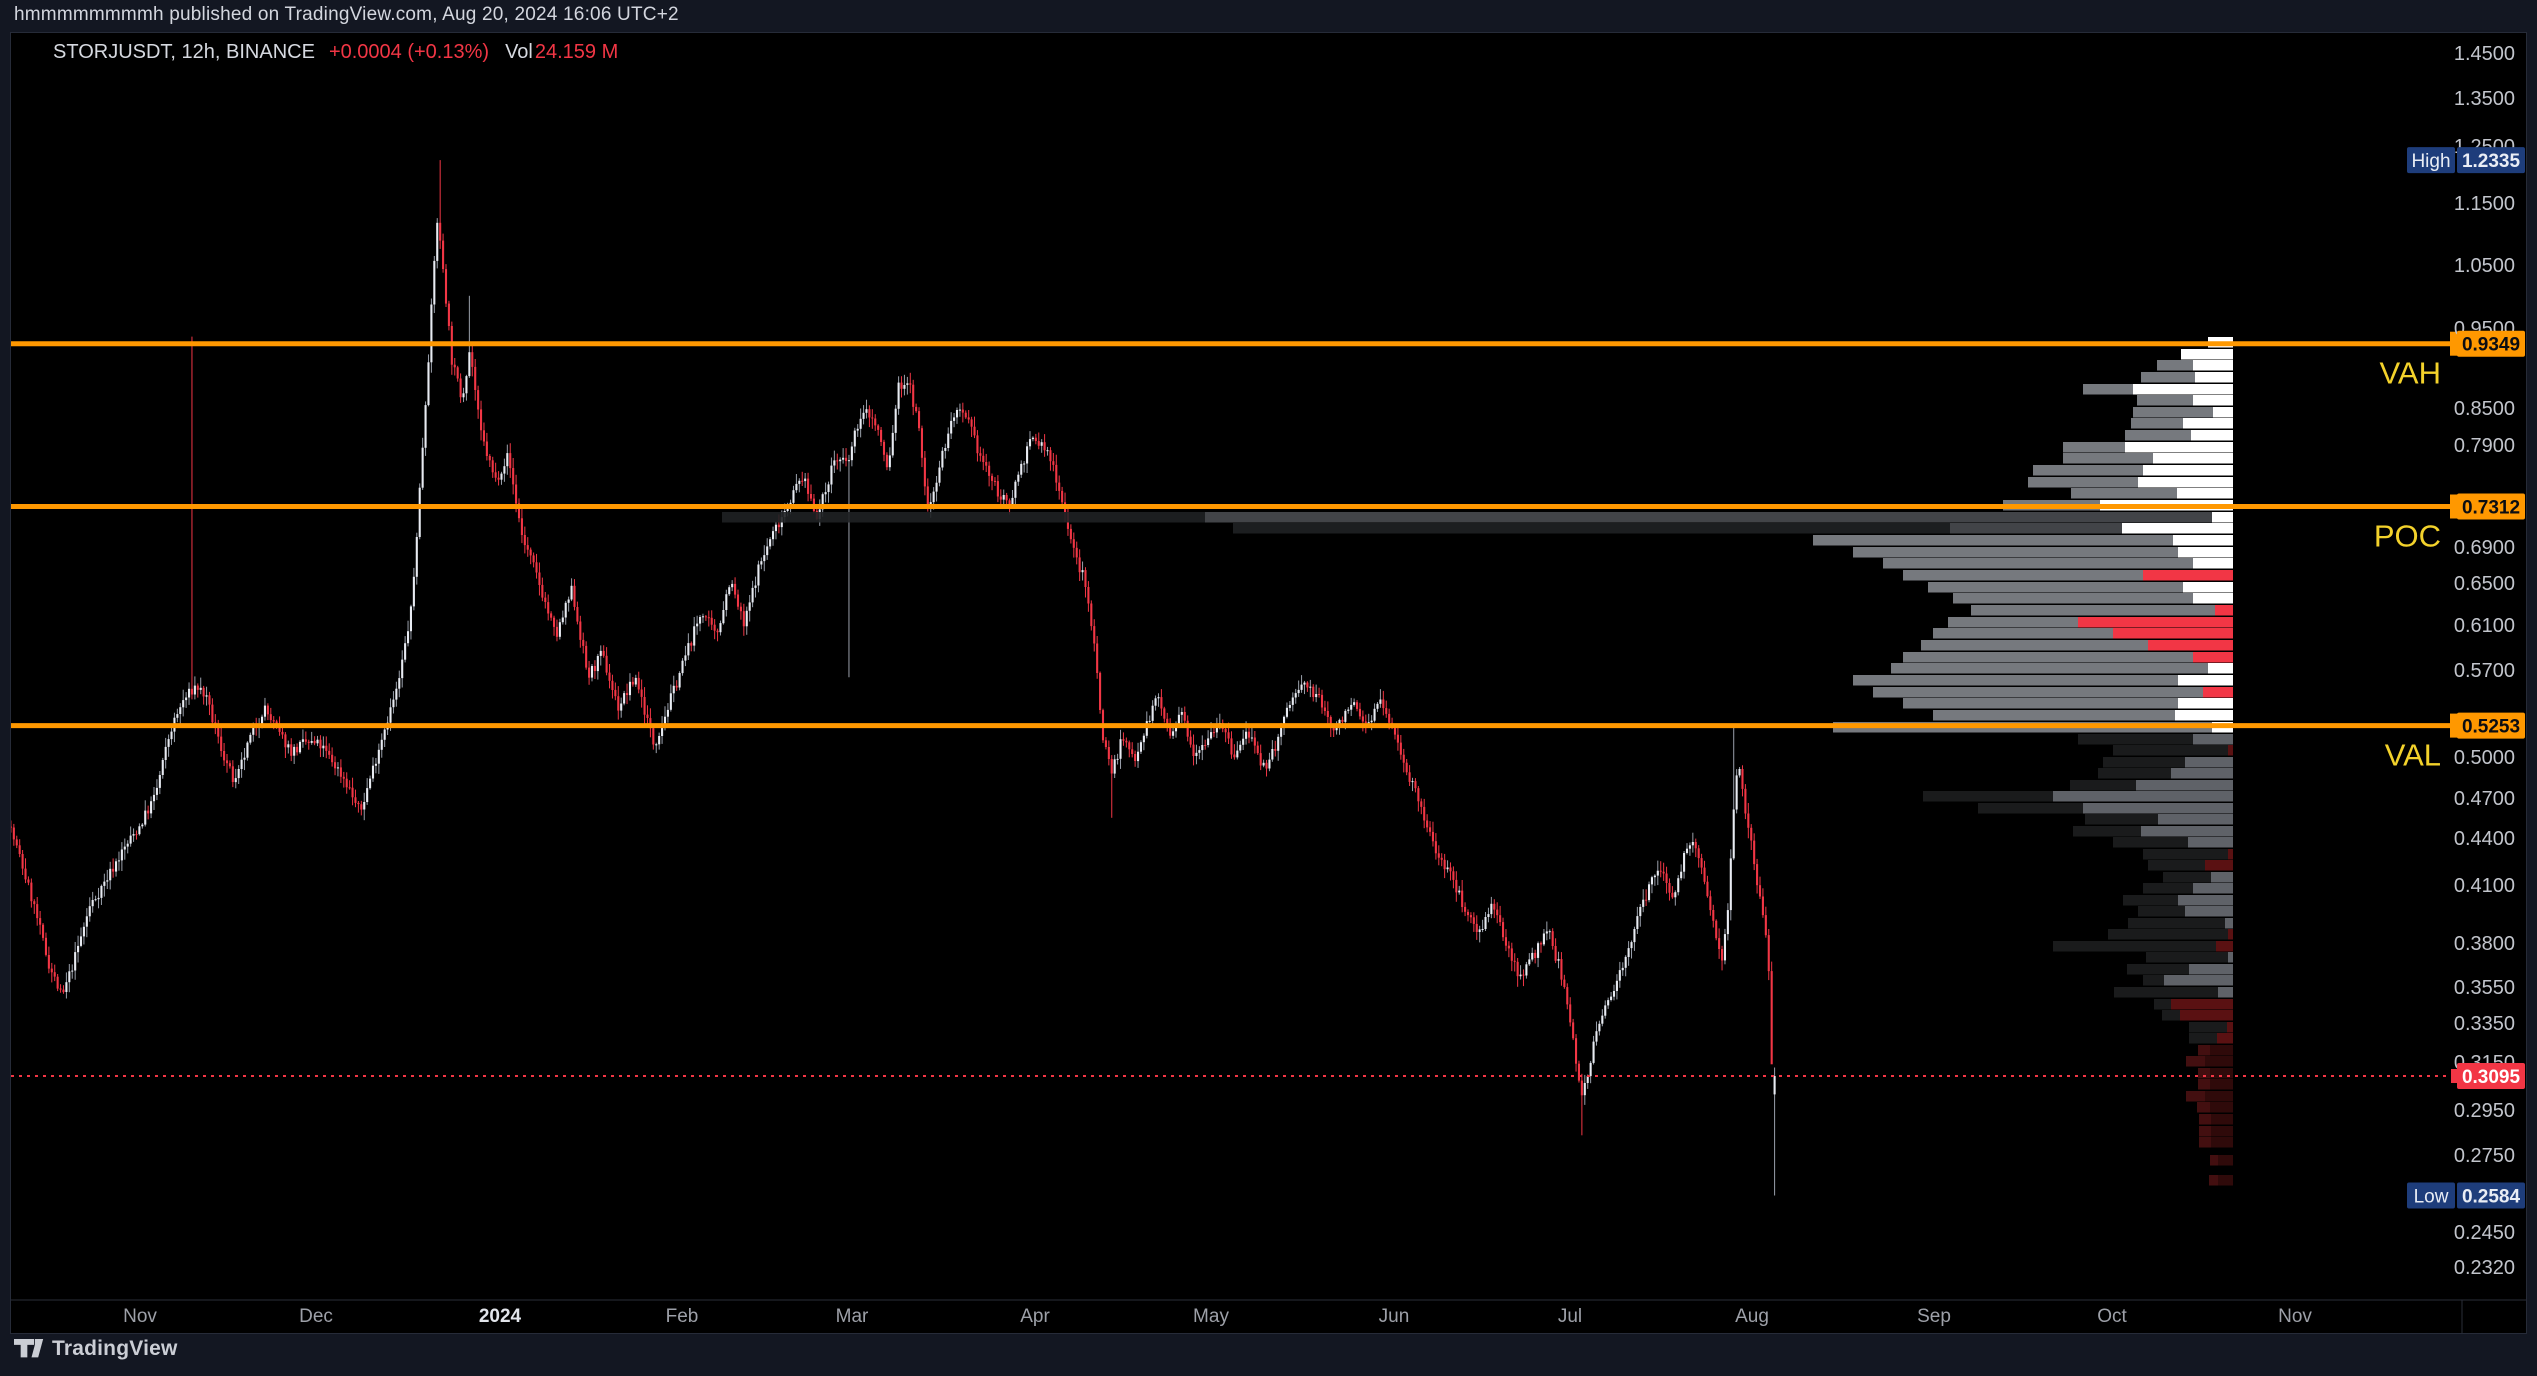  I want to click on price-axis-label: 1.1500, so click(2484, 204).